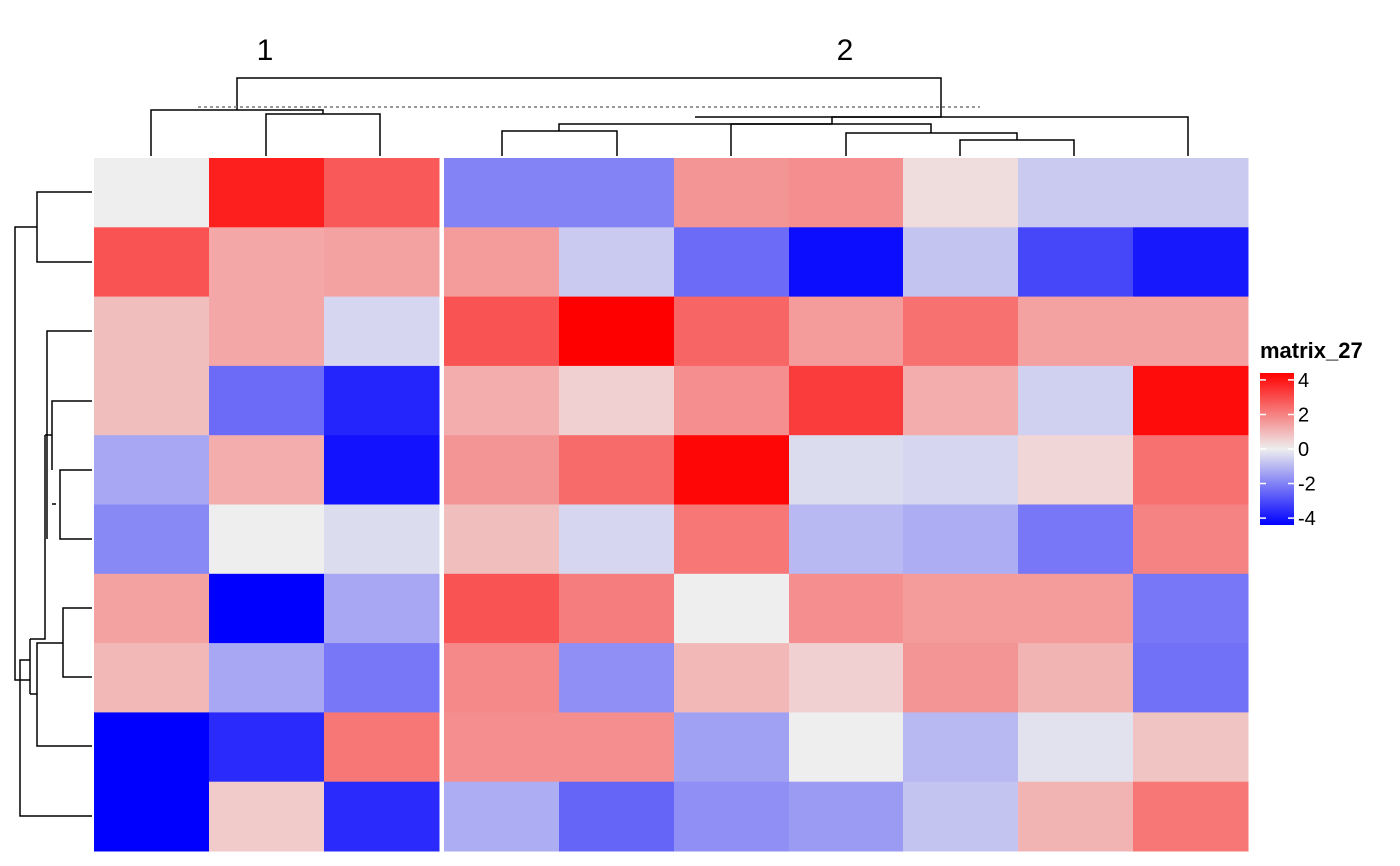  I want to click on column-split-label-2: 2, so click(845, 50).